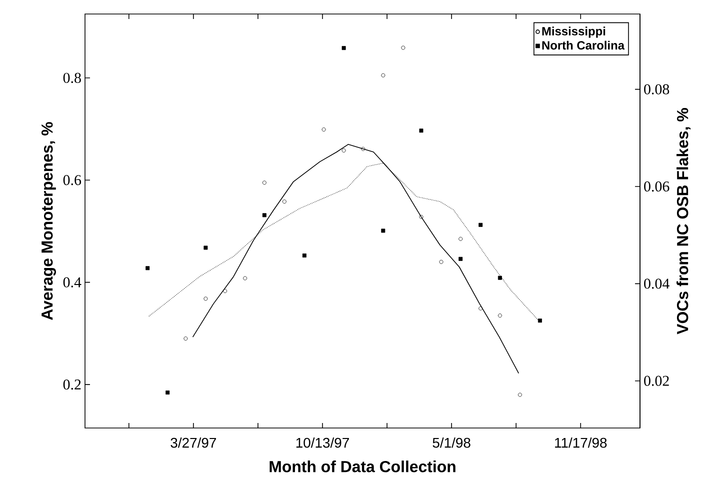 This screenshot has height=497, width=722. What do you see at coordinates (581, 442) in the screenshot?
I see `x-tick-label: 11/17/98` at bounding box center [581, 442].